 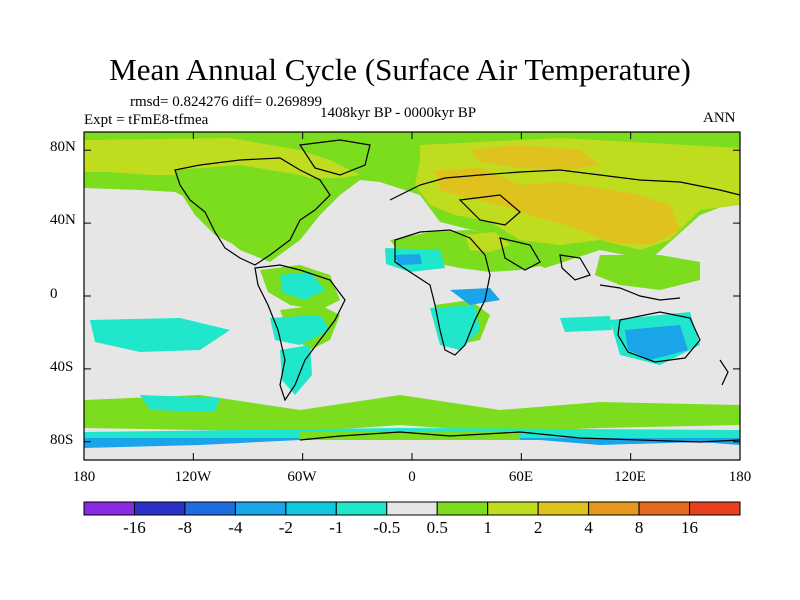 What do you see at coordinates (226, 102) in the screenshot?
I see `stats-text: rmsd= 0.824276 diff= 0.269899` at bounding box center [226, 102].